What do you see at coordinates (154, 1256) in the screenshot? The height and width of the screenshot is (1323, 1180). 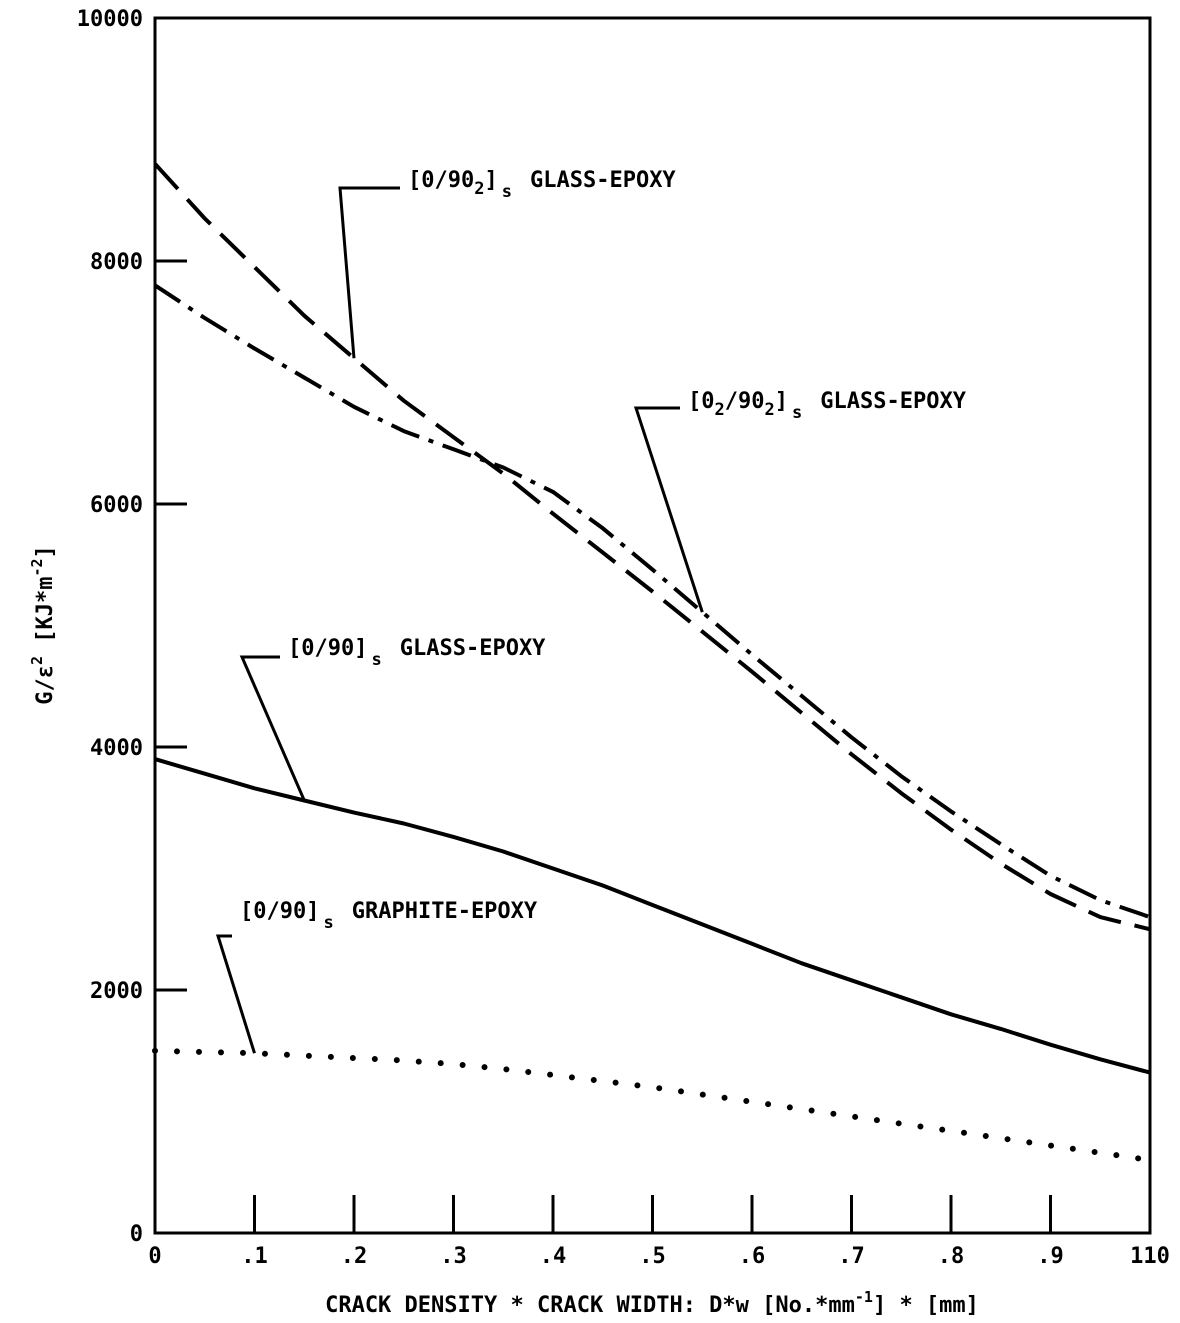 I see `x-tick-label: 0` at bounding box center [154, 1256].